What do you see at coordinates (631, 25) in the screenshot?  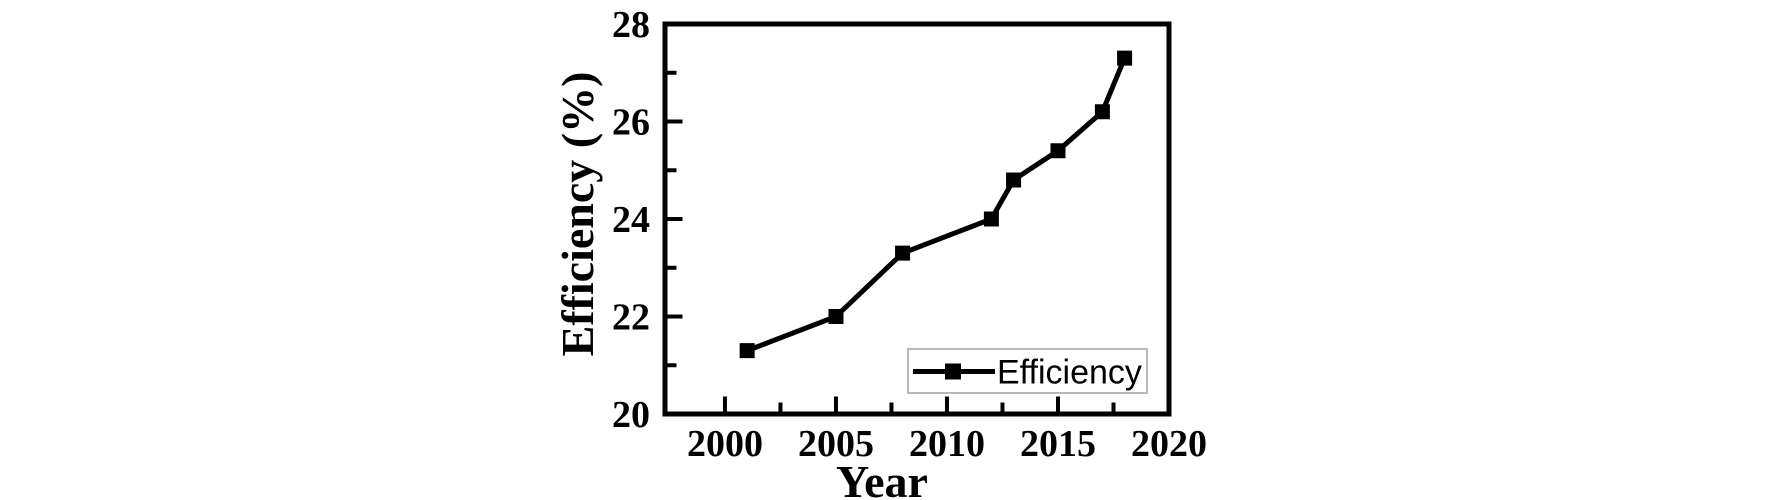 I see `y-tick-label: 28` at bounding box center [631, 25].